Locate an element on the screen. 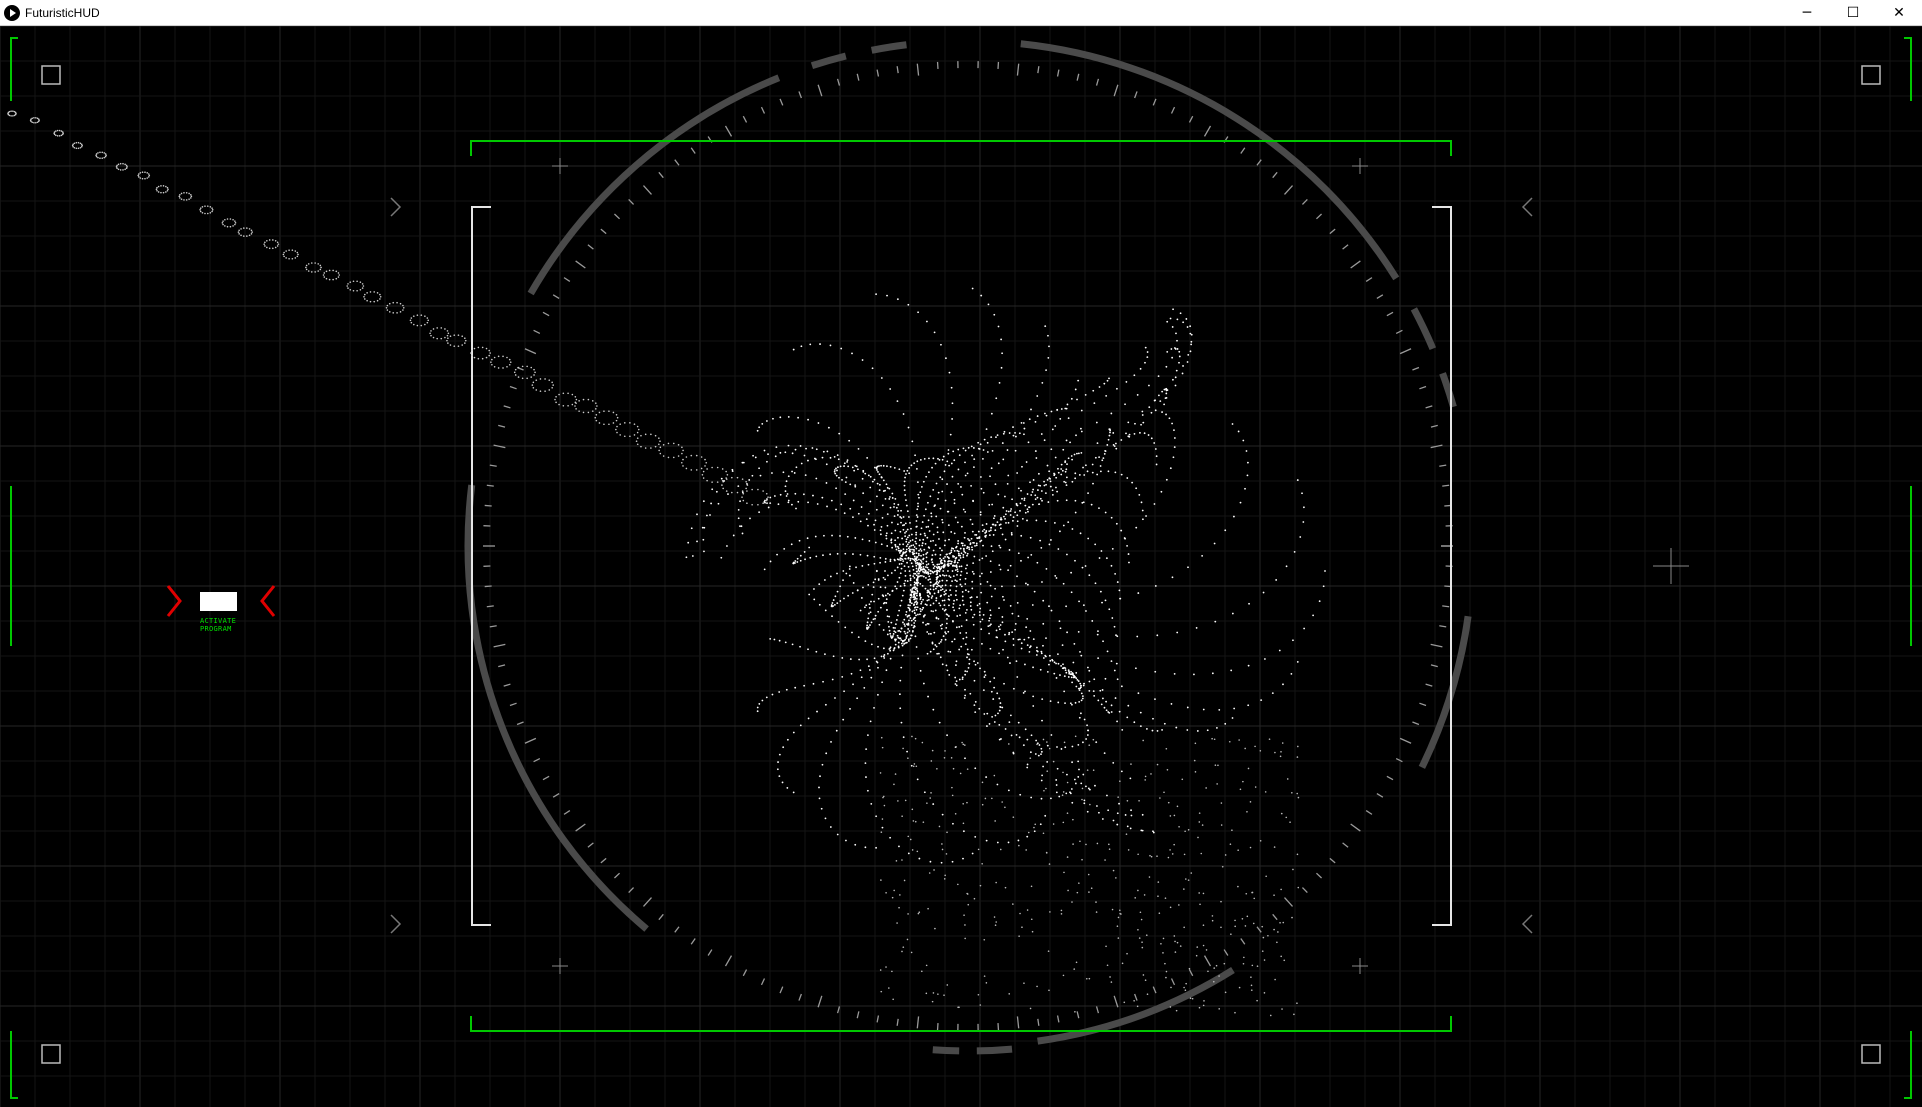 This screenshot has width=1922, height=1107. close-button: ✕ is located at coordinates (1899, 13).